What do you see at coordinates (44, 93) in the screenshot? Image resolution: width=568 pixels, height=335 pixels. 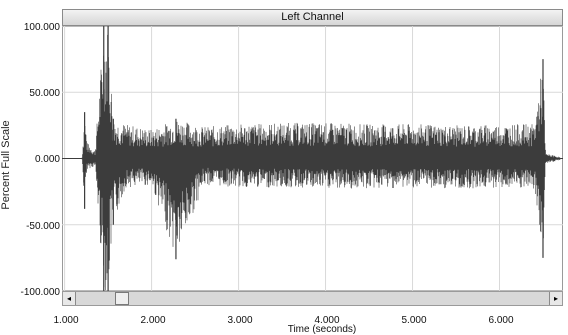 I see `y-tick-label: 50.000` at bounding box center [44, 93].